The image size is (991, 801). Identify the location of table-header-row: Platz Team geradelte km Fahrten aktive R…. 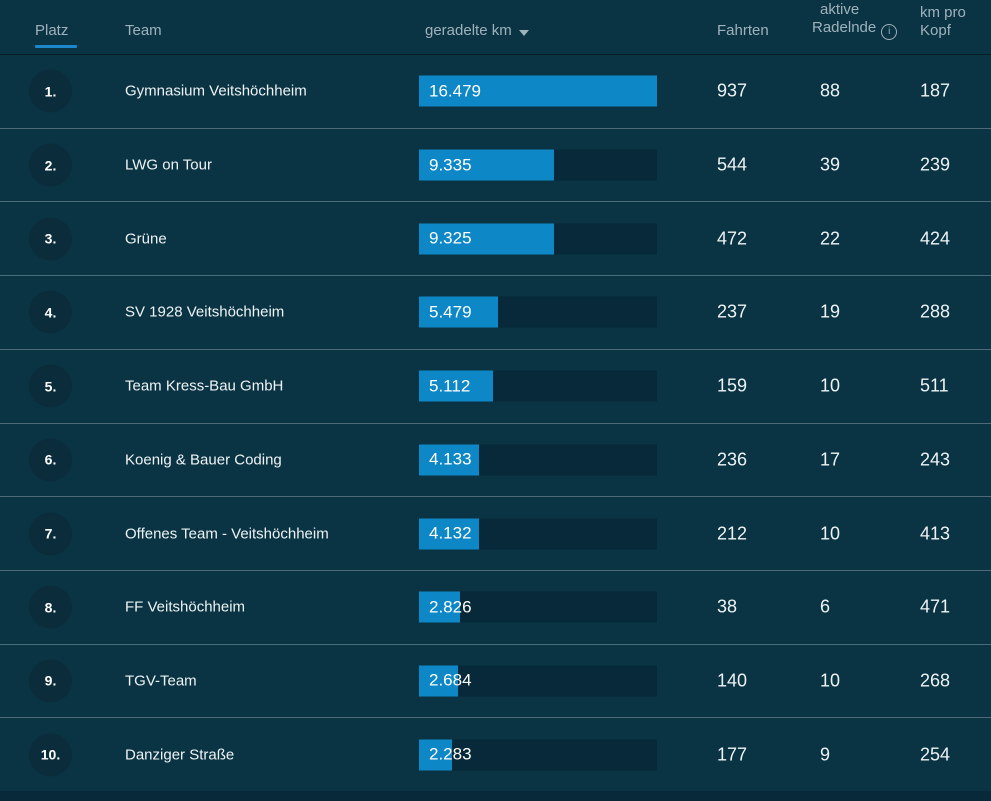
(495, 27).